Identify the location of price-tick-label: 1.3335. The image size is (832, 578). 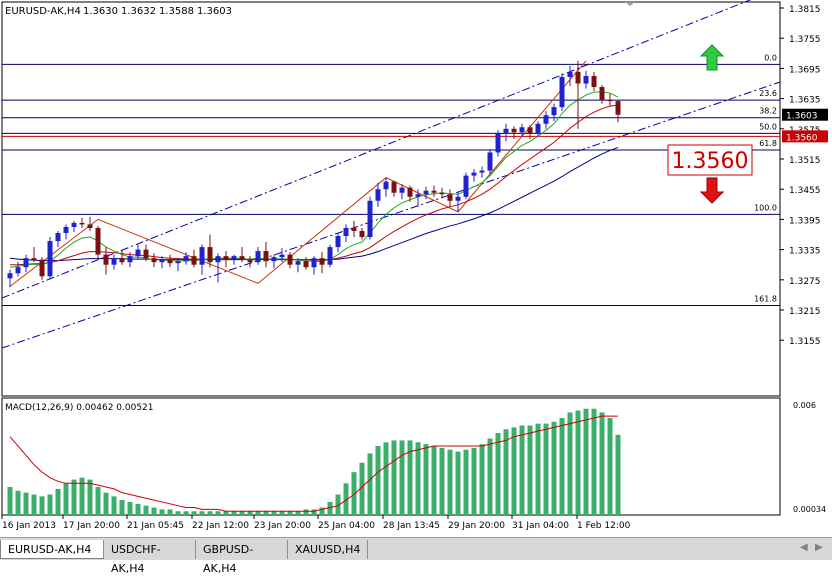
(805, 252).